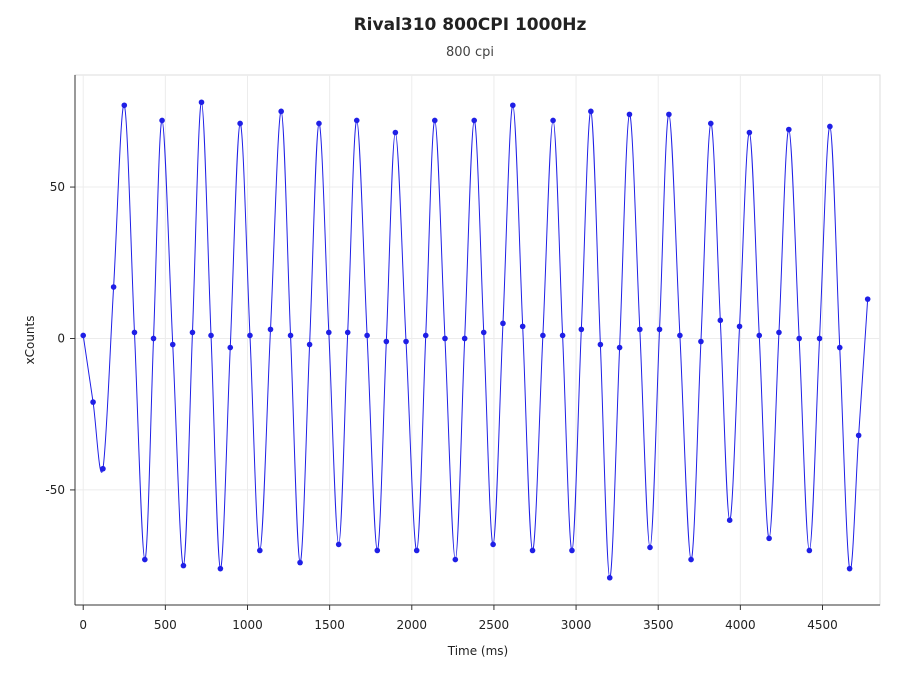 This screenshot has height=679, width=900. Describe the element at coordinates (412, 625) in the screenshot. I see `x-tick-label: 2000` at that location.